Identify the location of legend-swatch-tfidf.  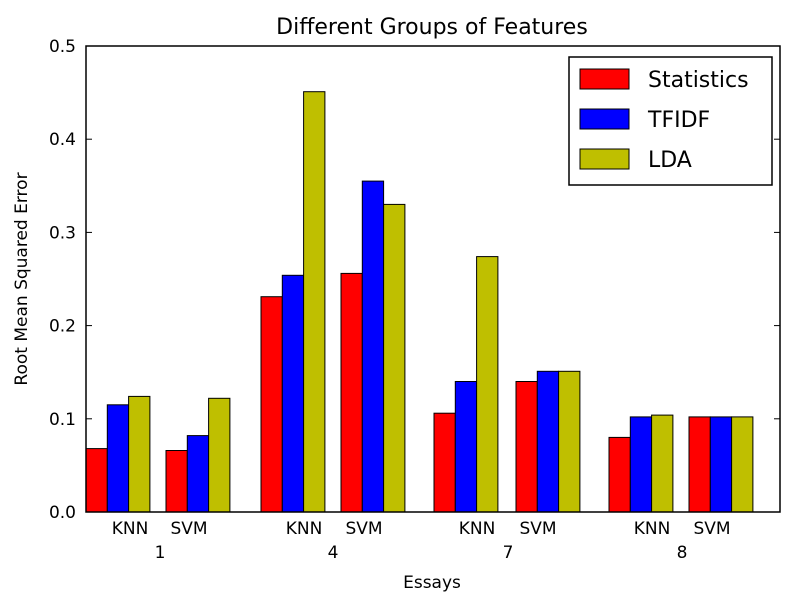
(604, 119).